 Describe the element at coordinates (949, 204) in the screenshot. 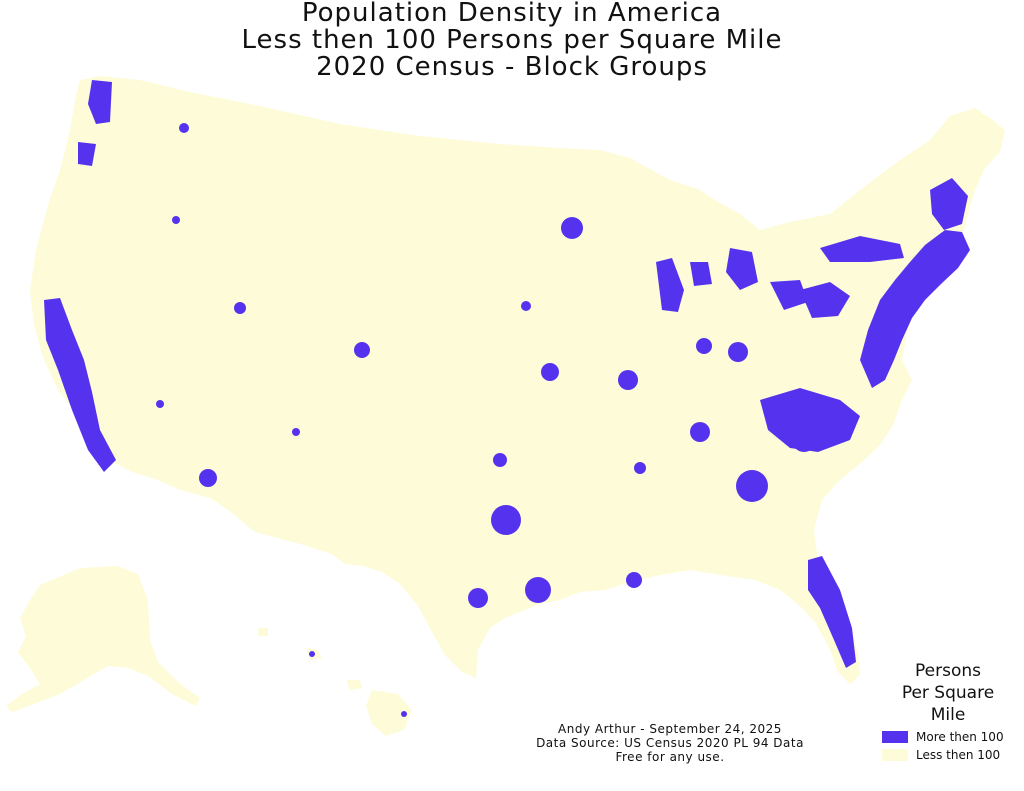

I see `dense-new-england` at that location.